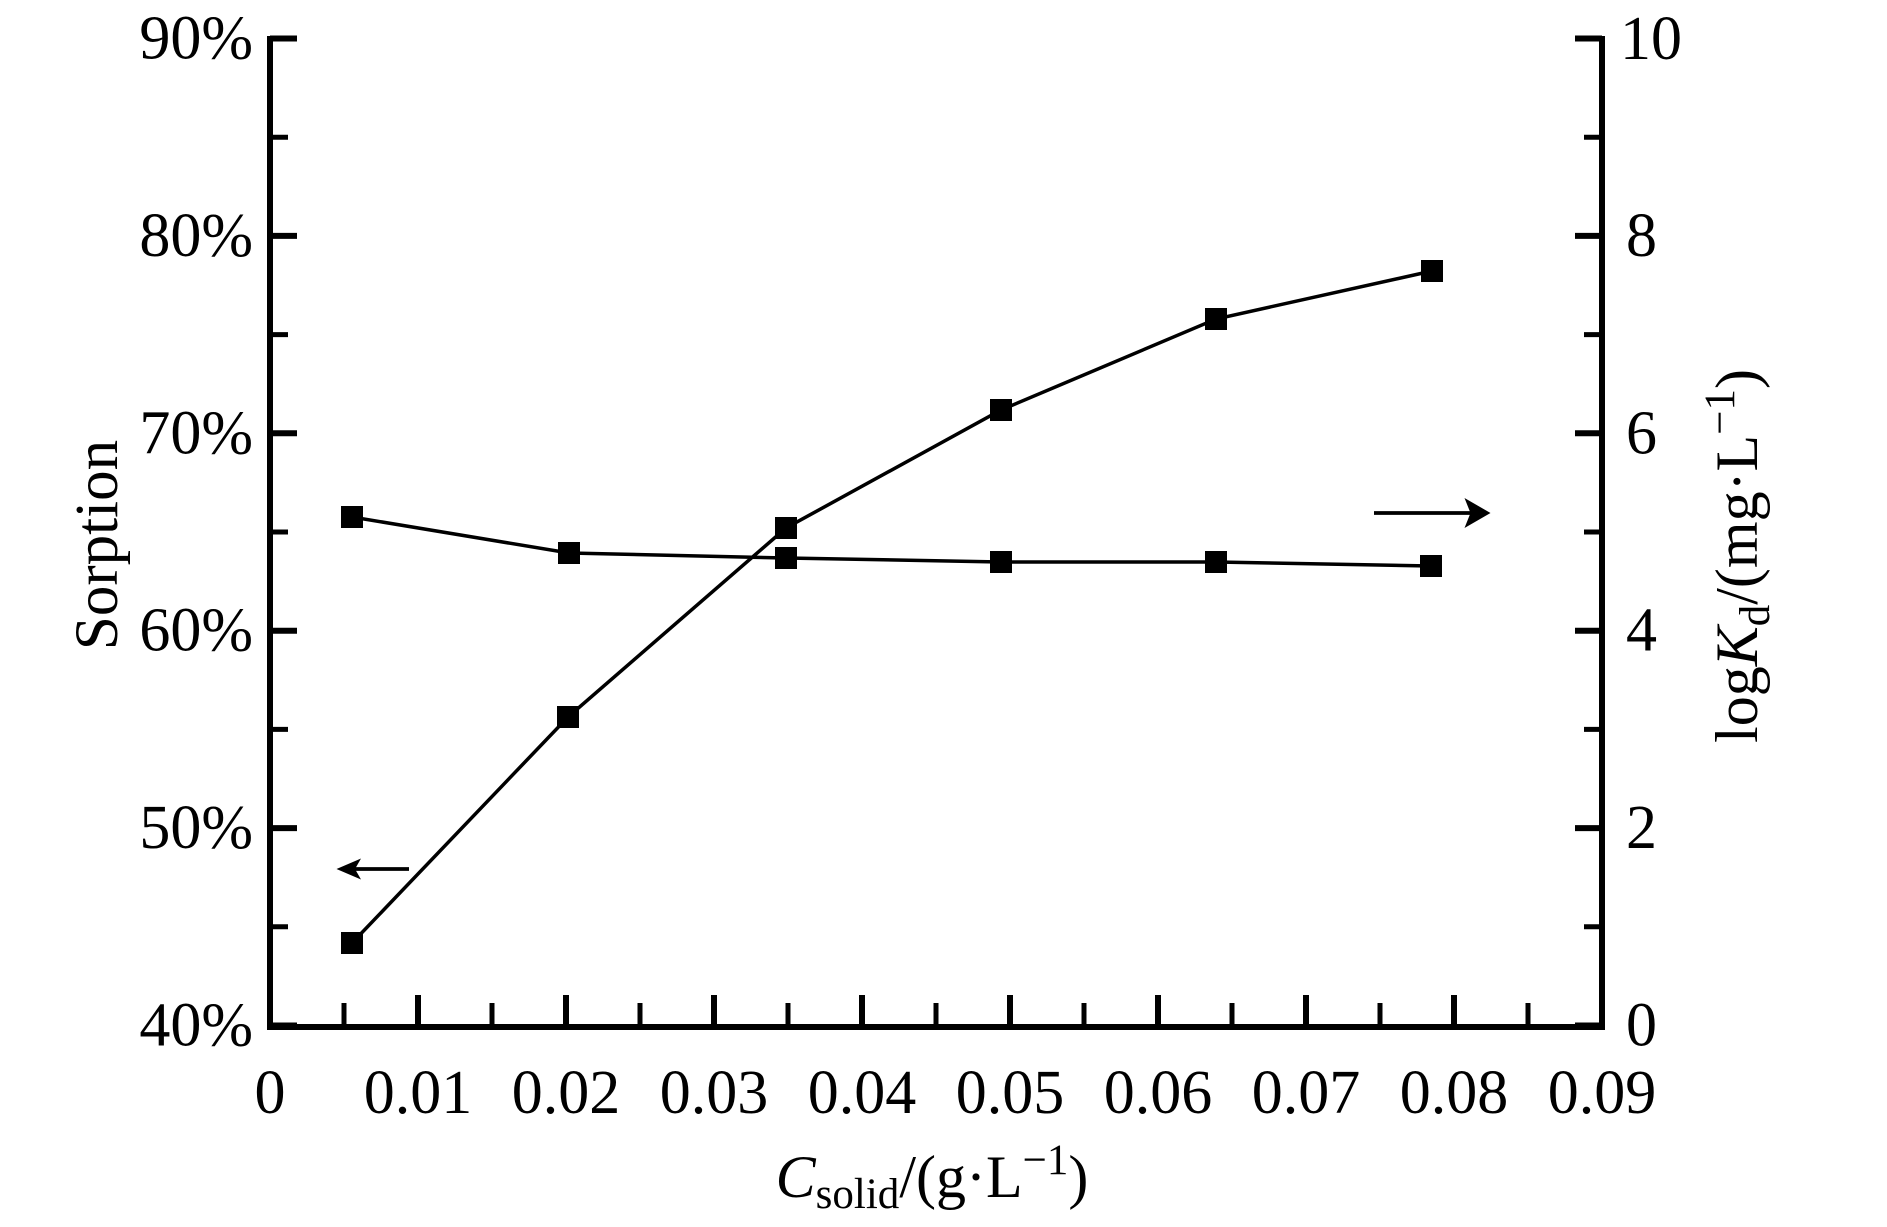  What do you see at coordinates (862, 1093) in the screenshot?
I see `svg-text: 0.04` at bounding box center [862, 1093].